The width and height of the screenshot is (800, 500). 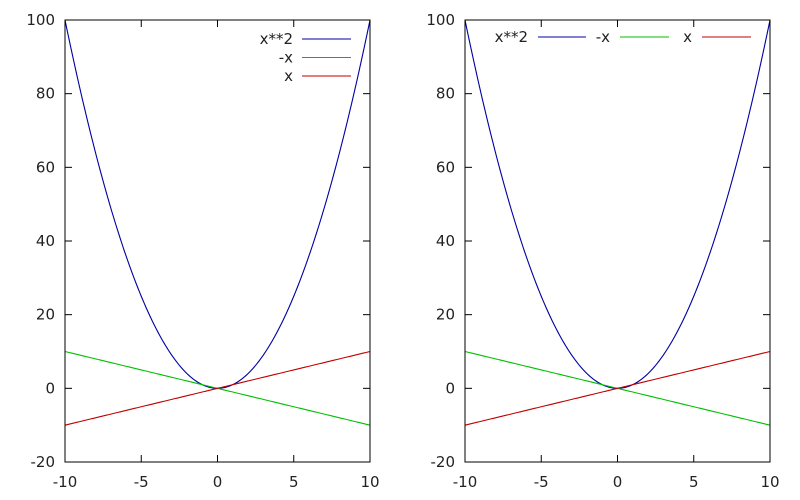 I want to click on legend: x**2-xx, so click(x=305, y=57).